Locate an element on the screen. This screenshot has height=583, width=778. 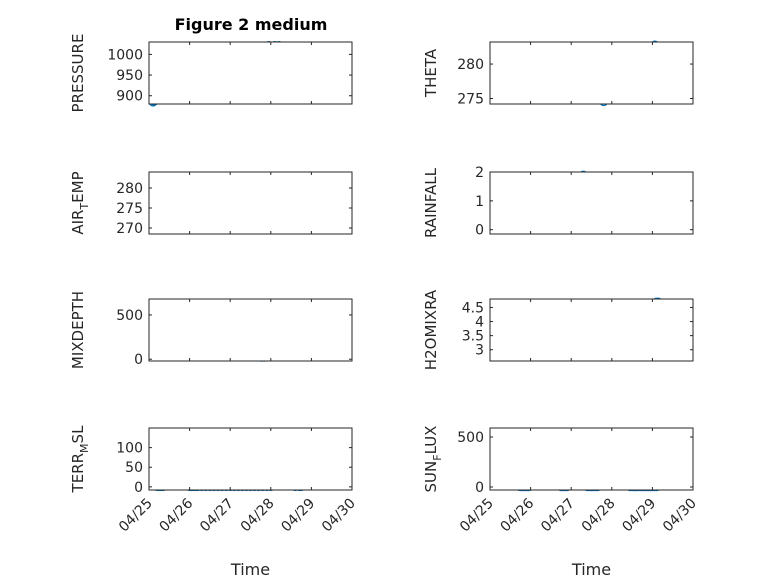
y-axis-label-main: THETA is located at coordinates (431, 73).